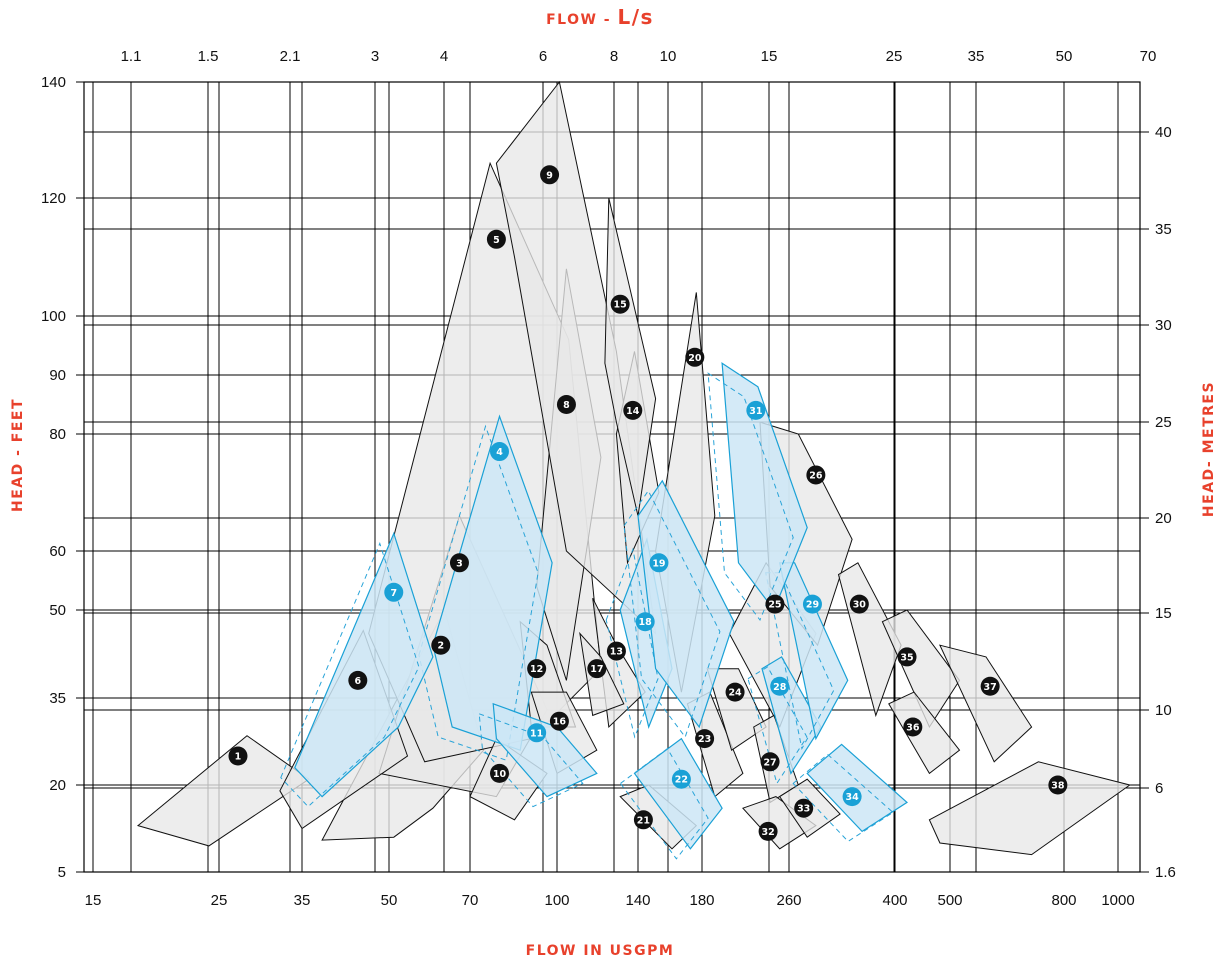 This screenshot has width=1219, height=961. I want to click on y-left-tick-label: 120, so click(53, 198).